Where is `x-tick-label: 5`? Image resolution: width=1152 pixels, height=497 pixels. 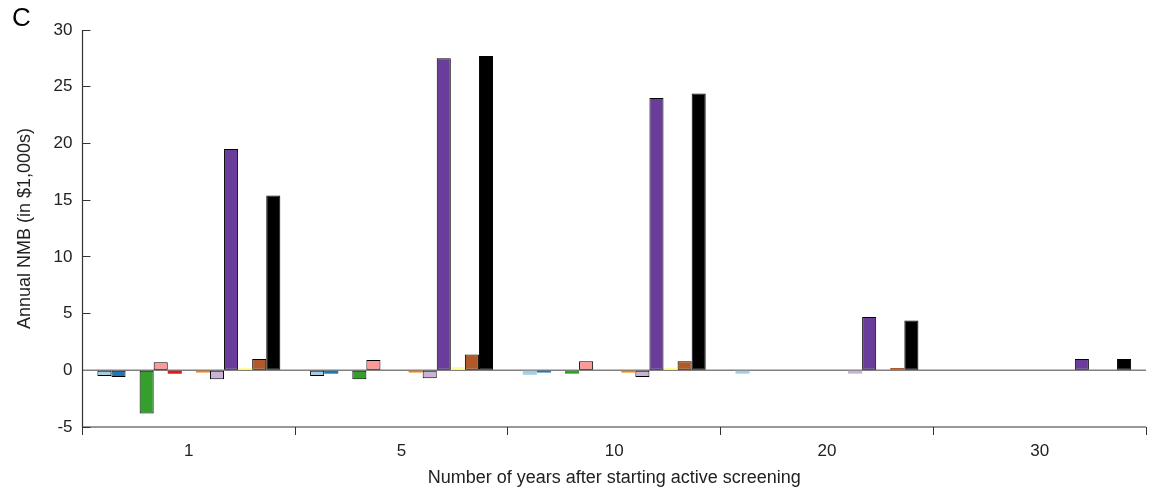
x-tick-label: 5 is located at coordinates (401, 450).